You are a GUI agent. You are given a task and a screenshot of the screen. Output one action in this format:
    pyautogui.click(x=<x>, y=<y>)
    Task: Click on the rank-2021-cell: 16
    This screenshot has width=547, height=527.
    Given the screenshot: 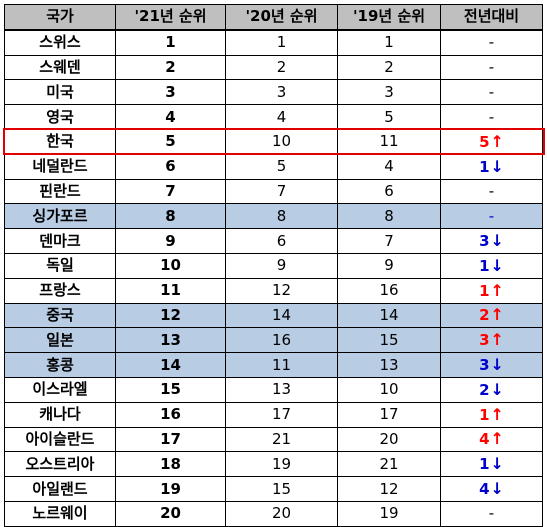 What is the action you would take?
    pyautogui.click(x=170, y=414)
    